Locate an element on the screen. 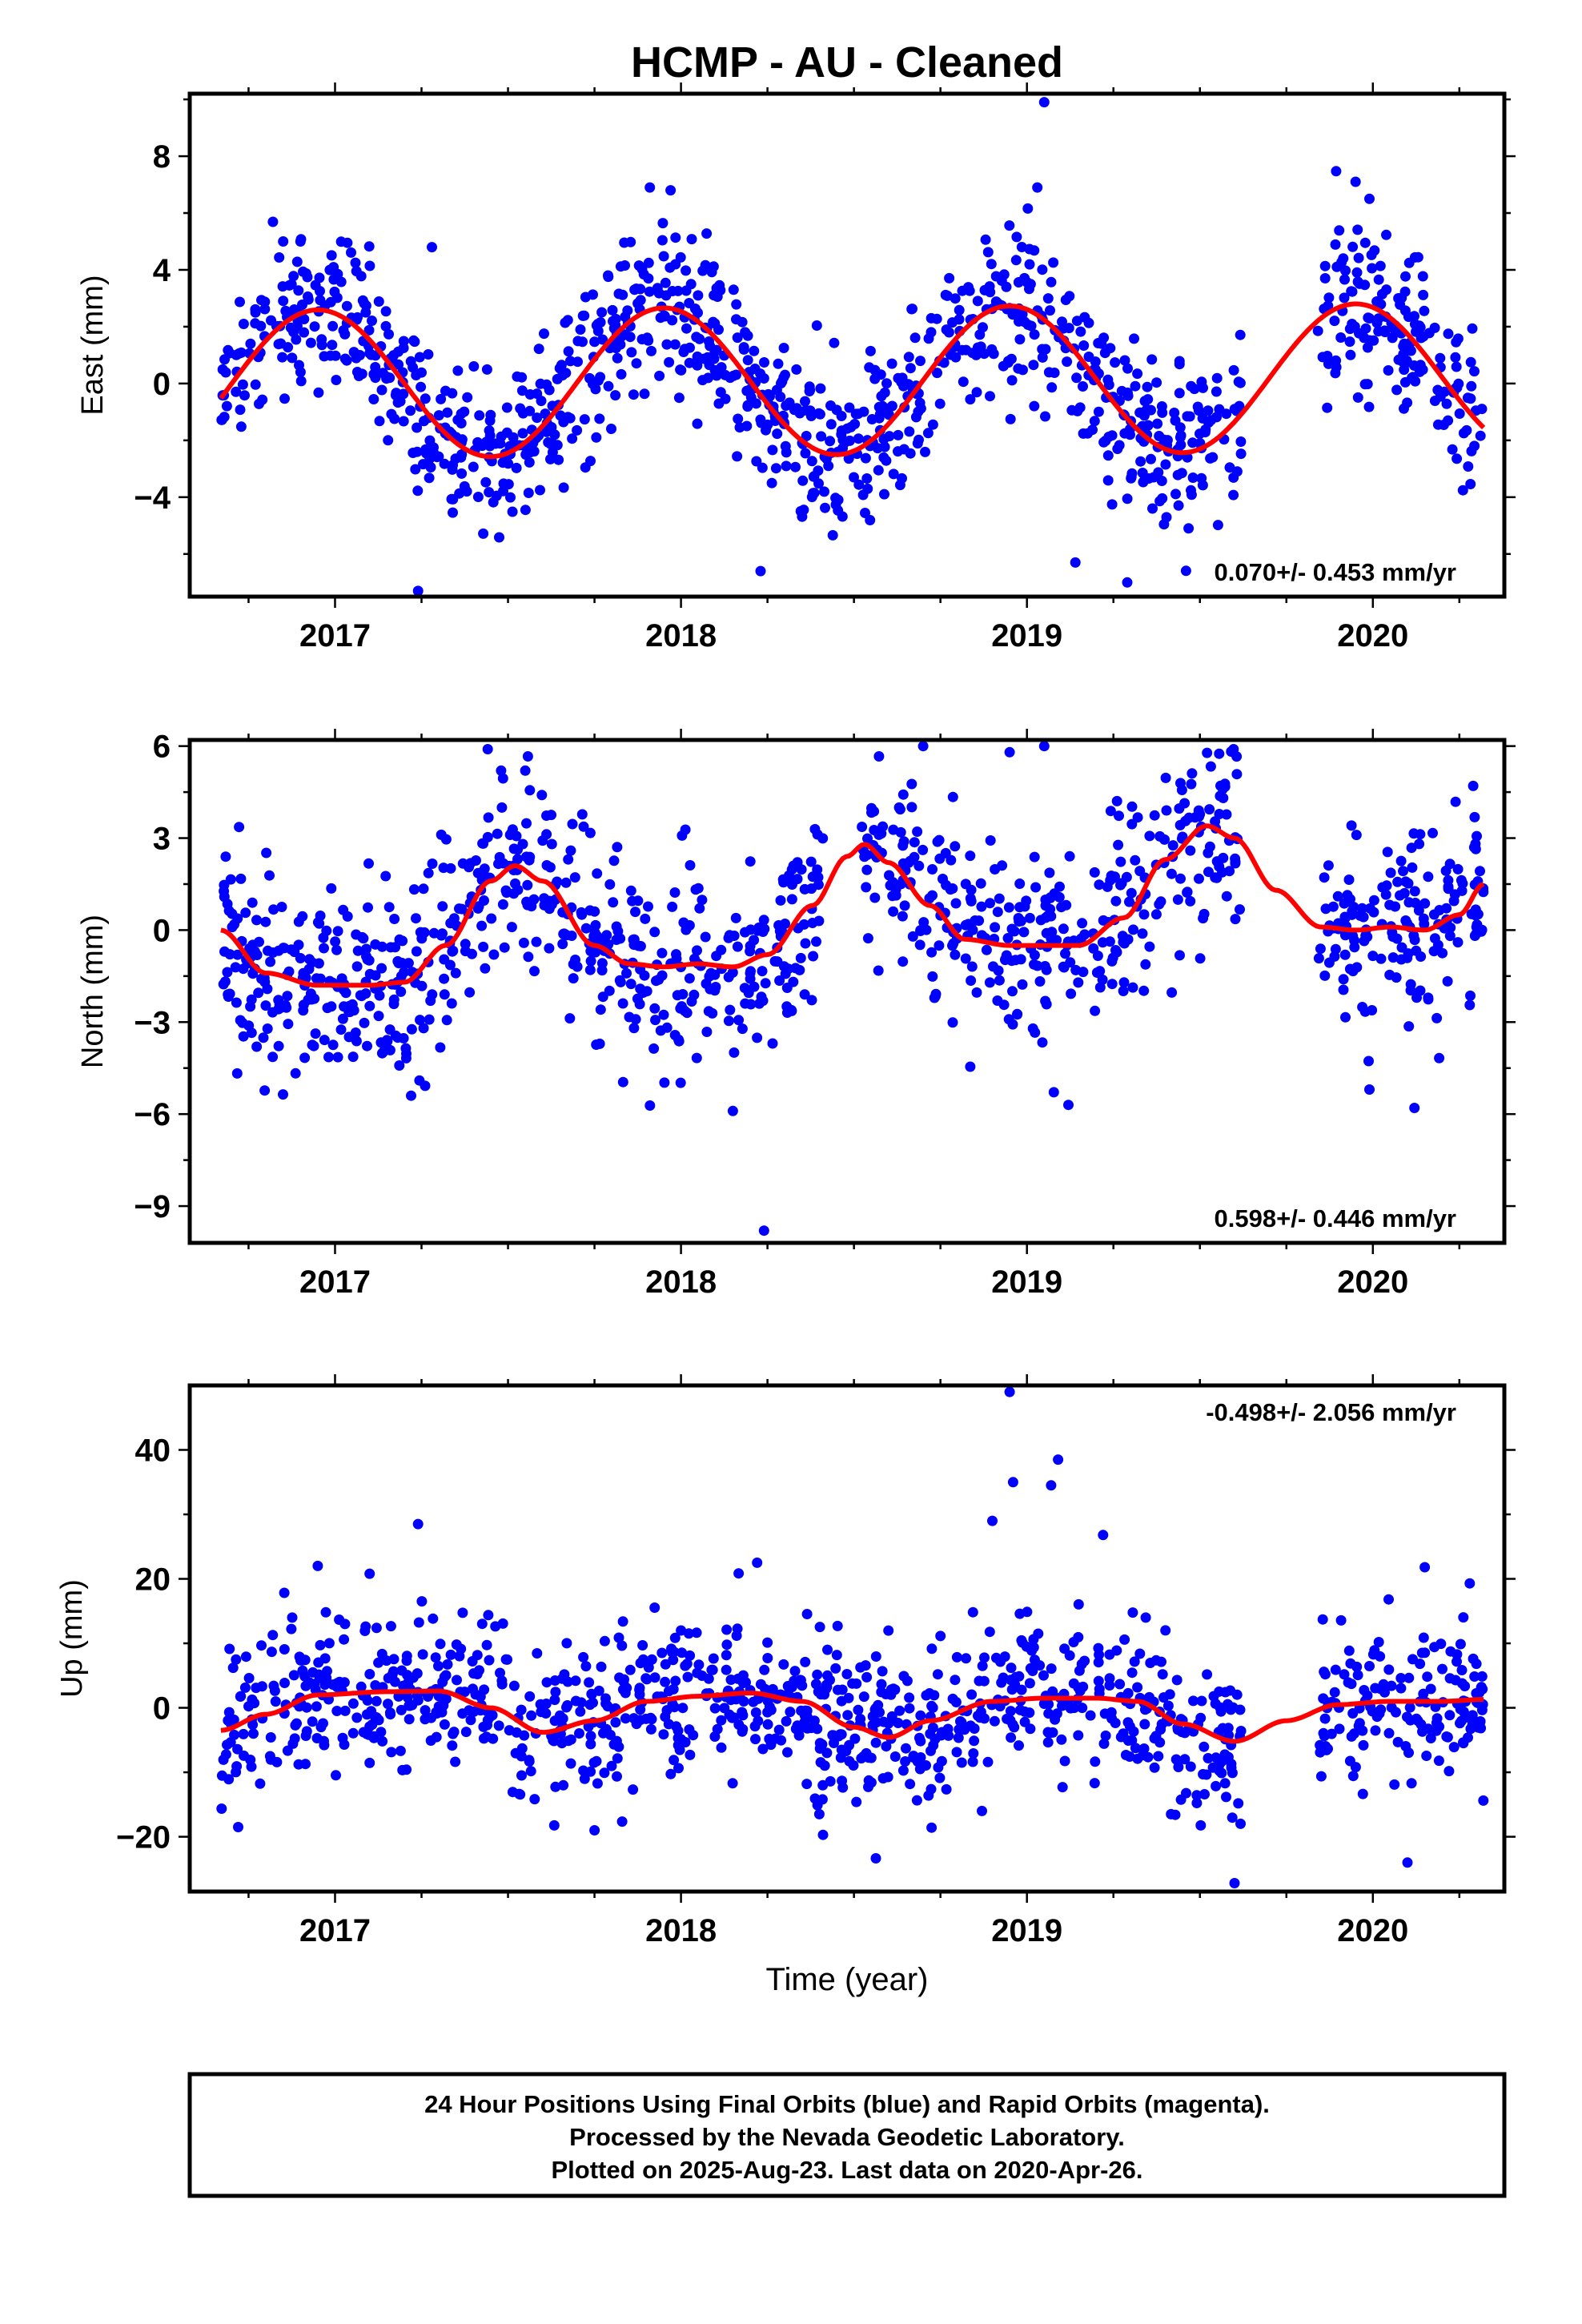 The image size is (1582, 2324). east-rate-label: 0.070+/- 0.453 mm/yr is located at coordinates (1335, 572).